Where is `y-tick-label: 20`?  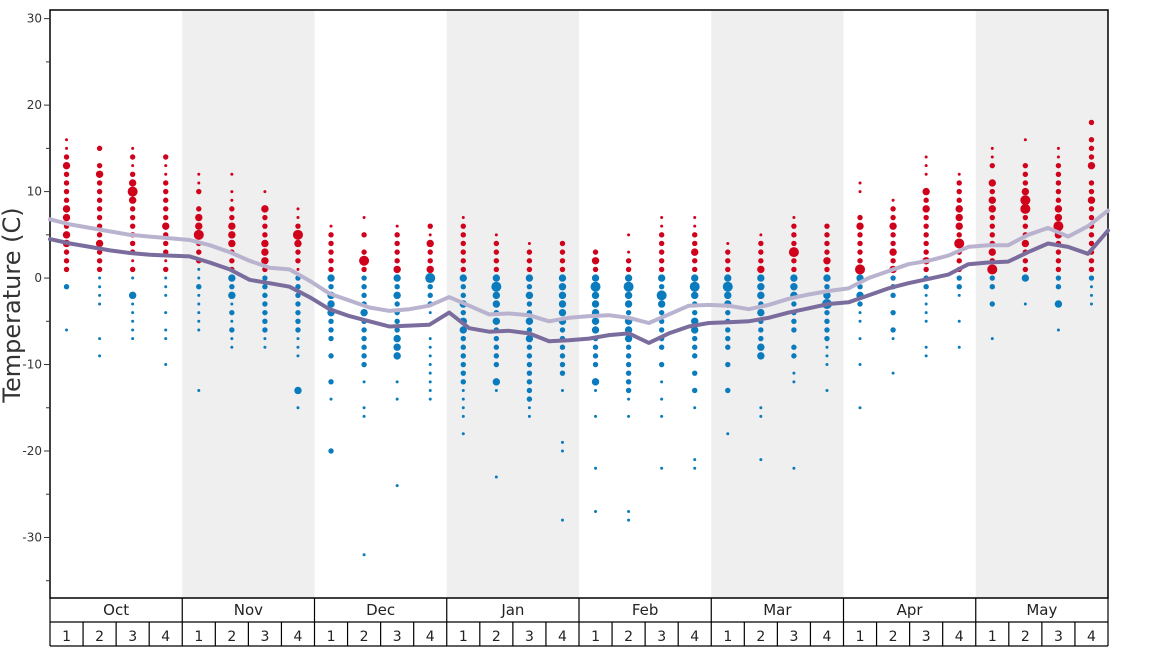 y-tick-label: 20 is located at coordinates (34, 105).